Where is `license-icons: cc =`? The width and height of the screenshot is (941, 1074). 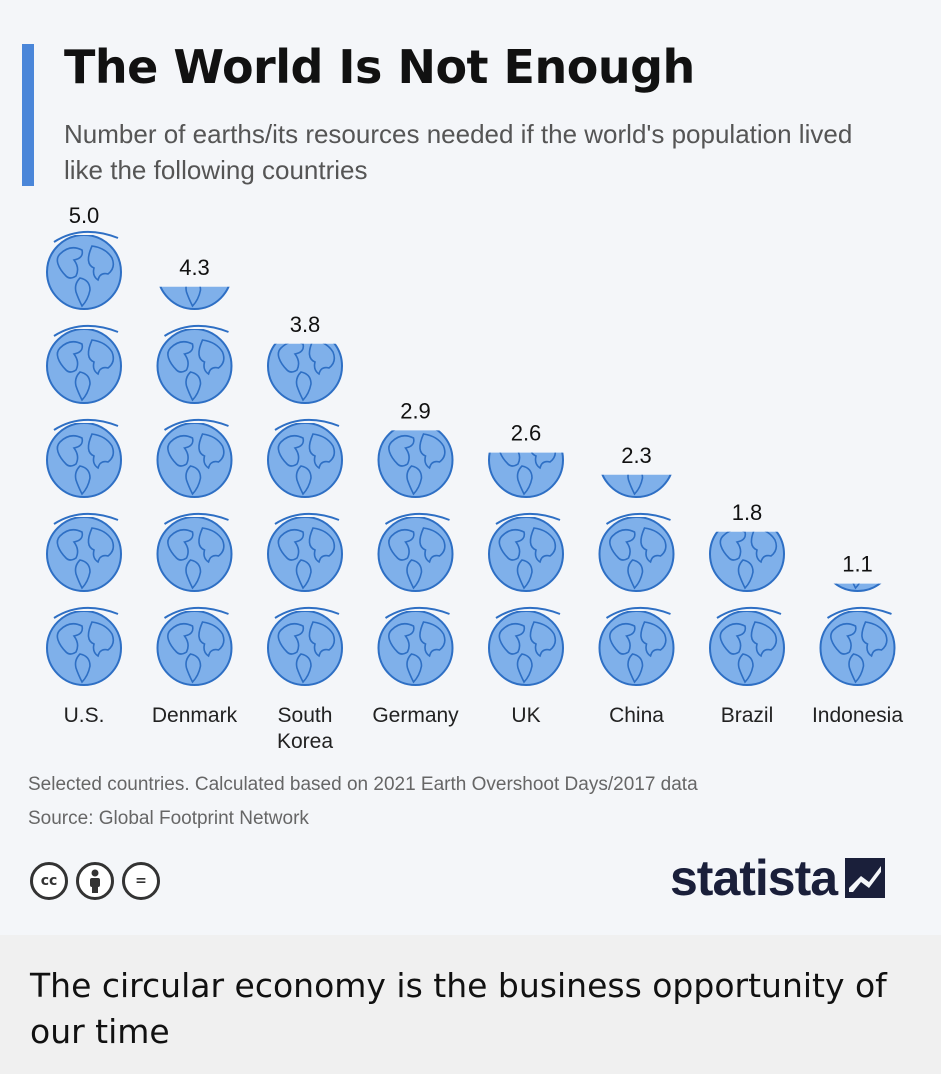
license-icons: cc = is located at coordinates (95, 882).